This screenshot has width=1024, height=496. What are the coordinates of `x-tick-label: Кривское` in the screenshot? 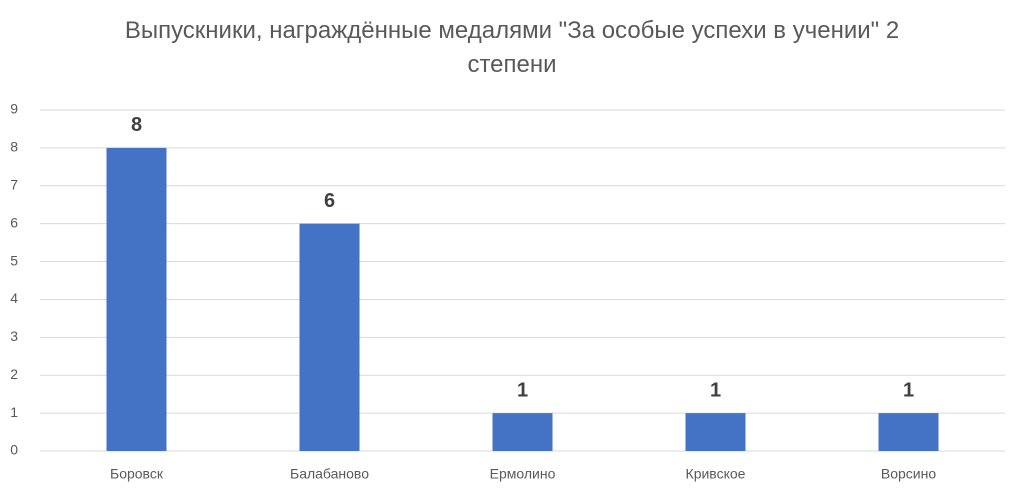 It's located at (716, 474).